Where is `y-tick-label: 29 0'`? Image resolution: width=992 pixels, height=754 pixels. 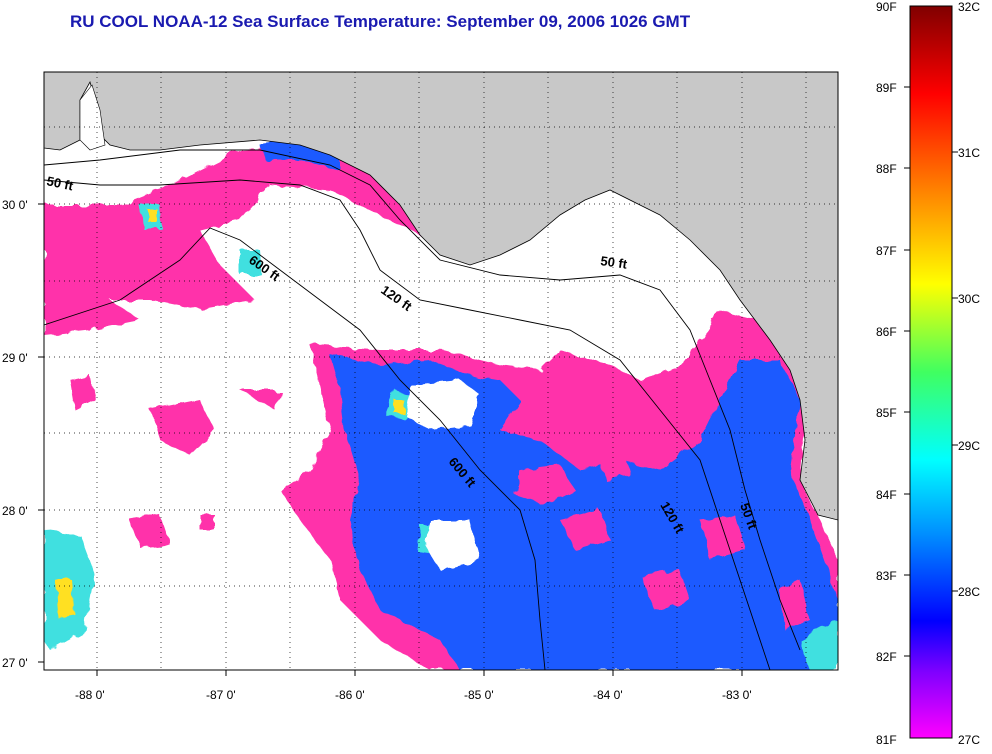
y-tick-label: 29 0' is located at coordinates (15, 358).